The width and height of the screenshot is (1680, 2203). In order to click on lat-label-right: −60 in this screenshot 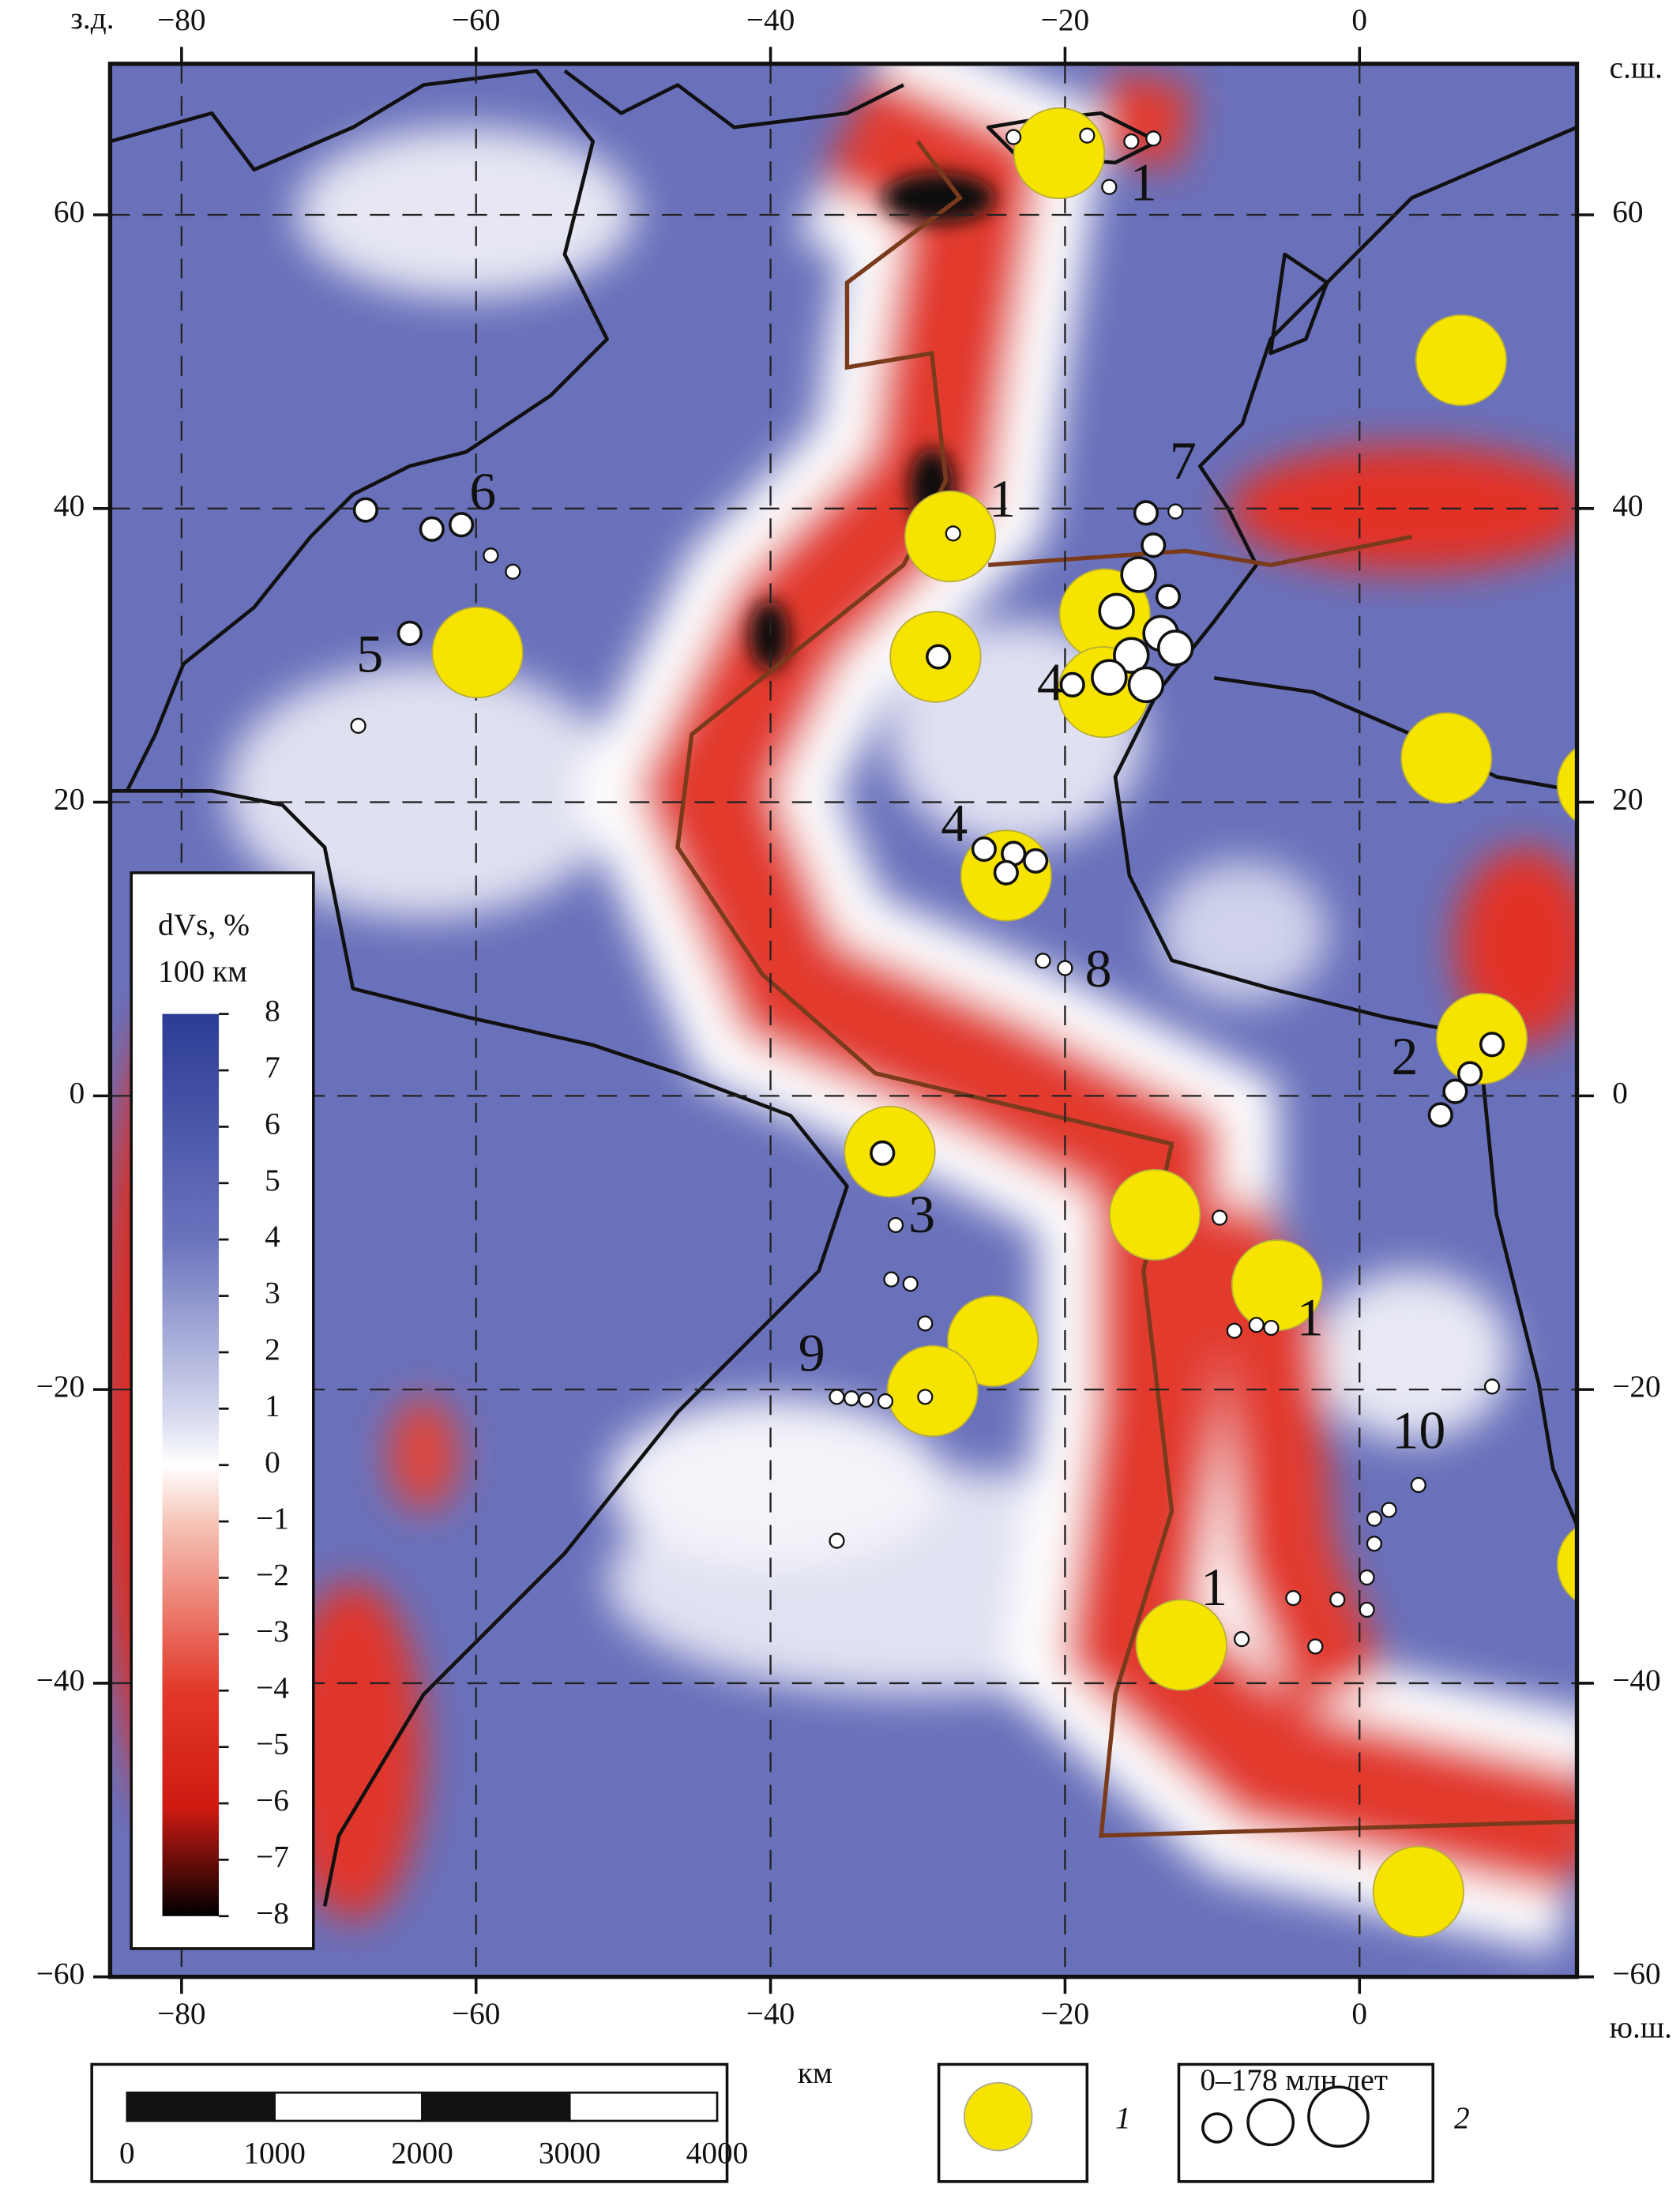, I will do `click(1636, 1974)`.